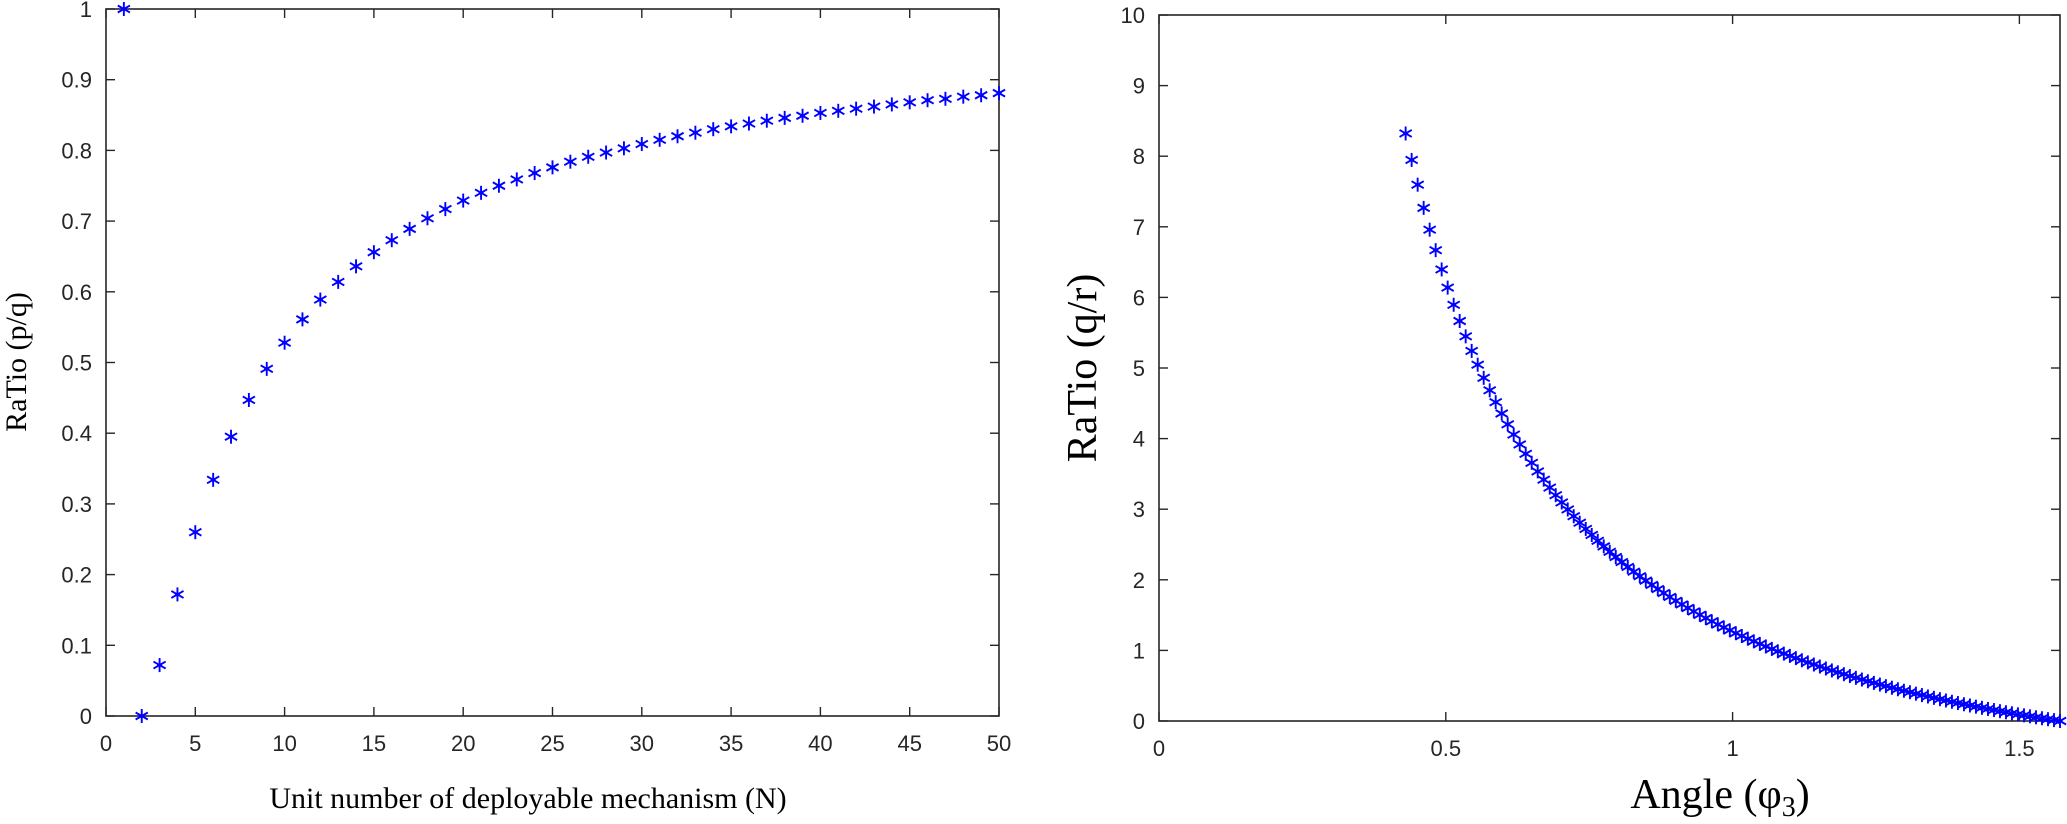 The width and height of the screenshot is (2067, 824). I want to click on right-x-axis-label-subscript: 3, so click(1789, 807).